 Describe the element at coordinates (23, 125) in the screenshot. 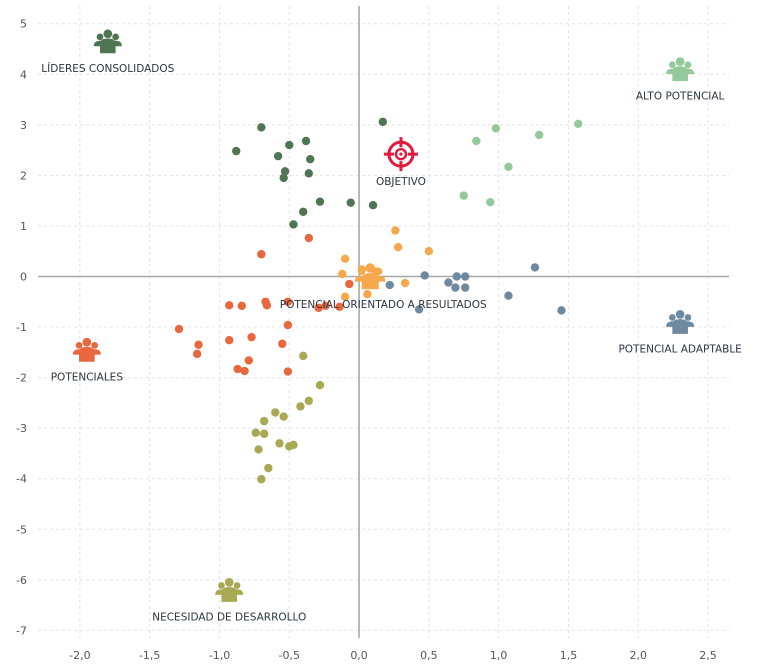

I see `y-tick-label: 3` at that location.